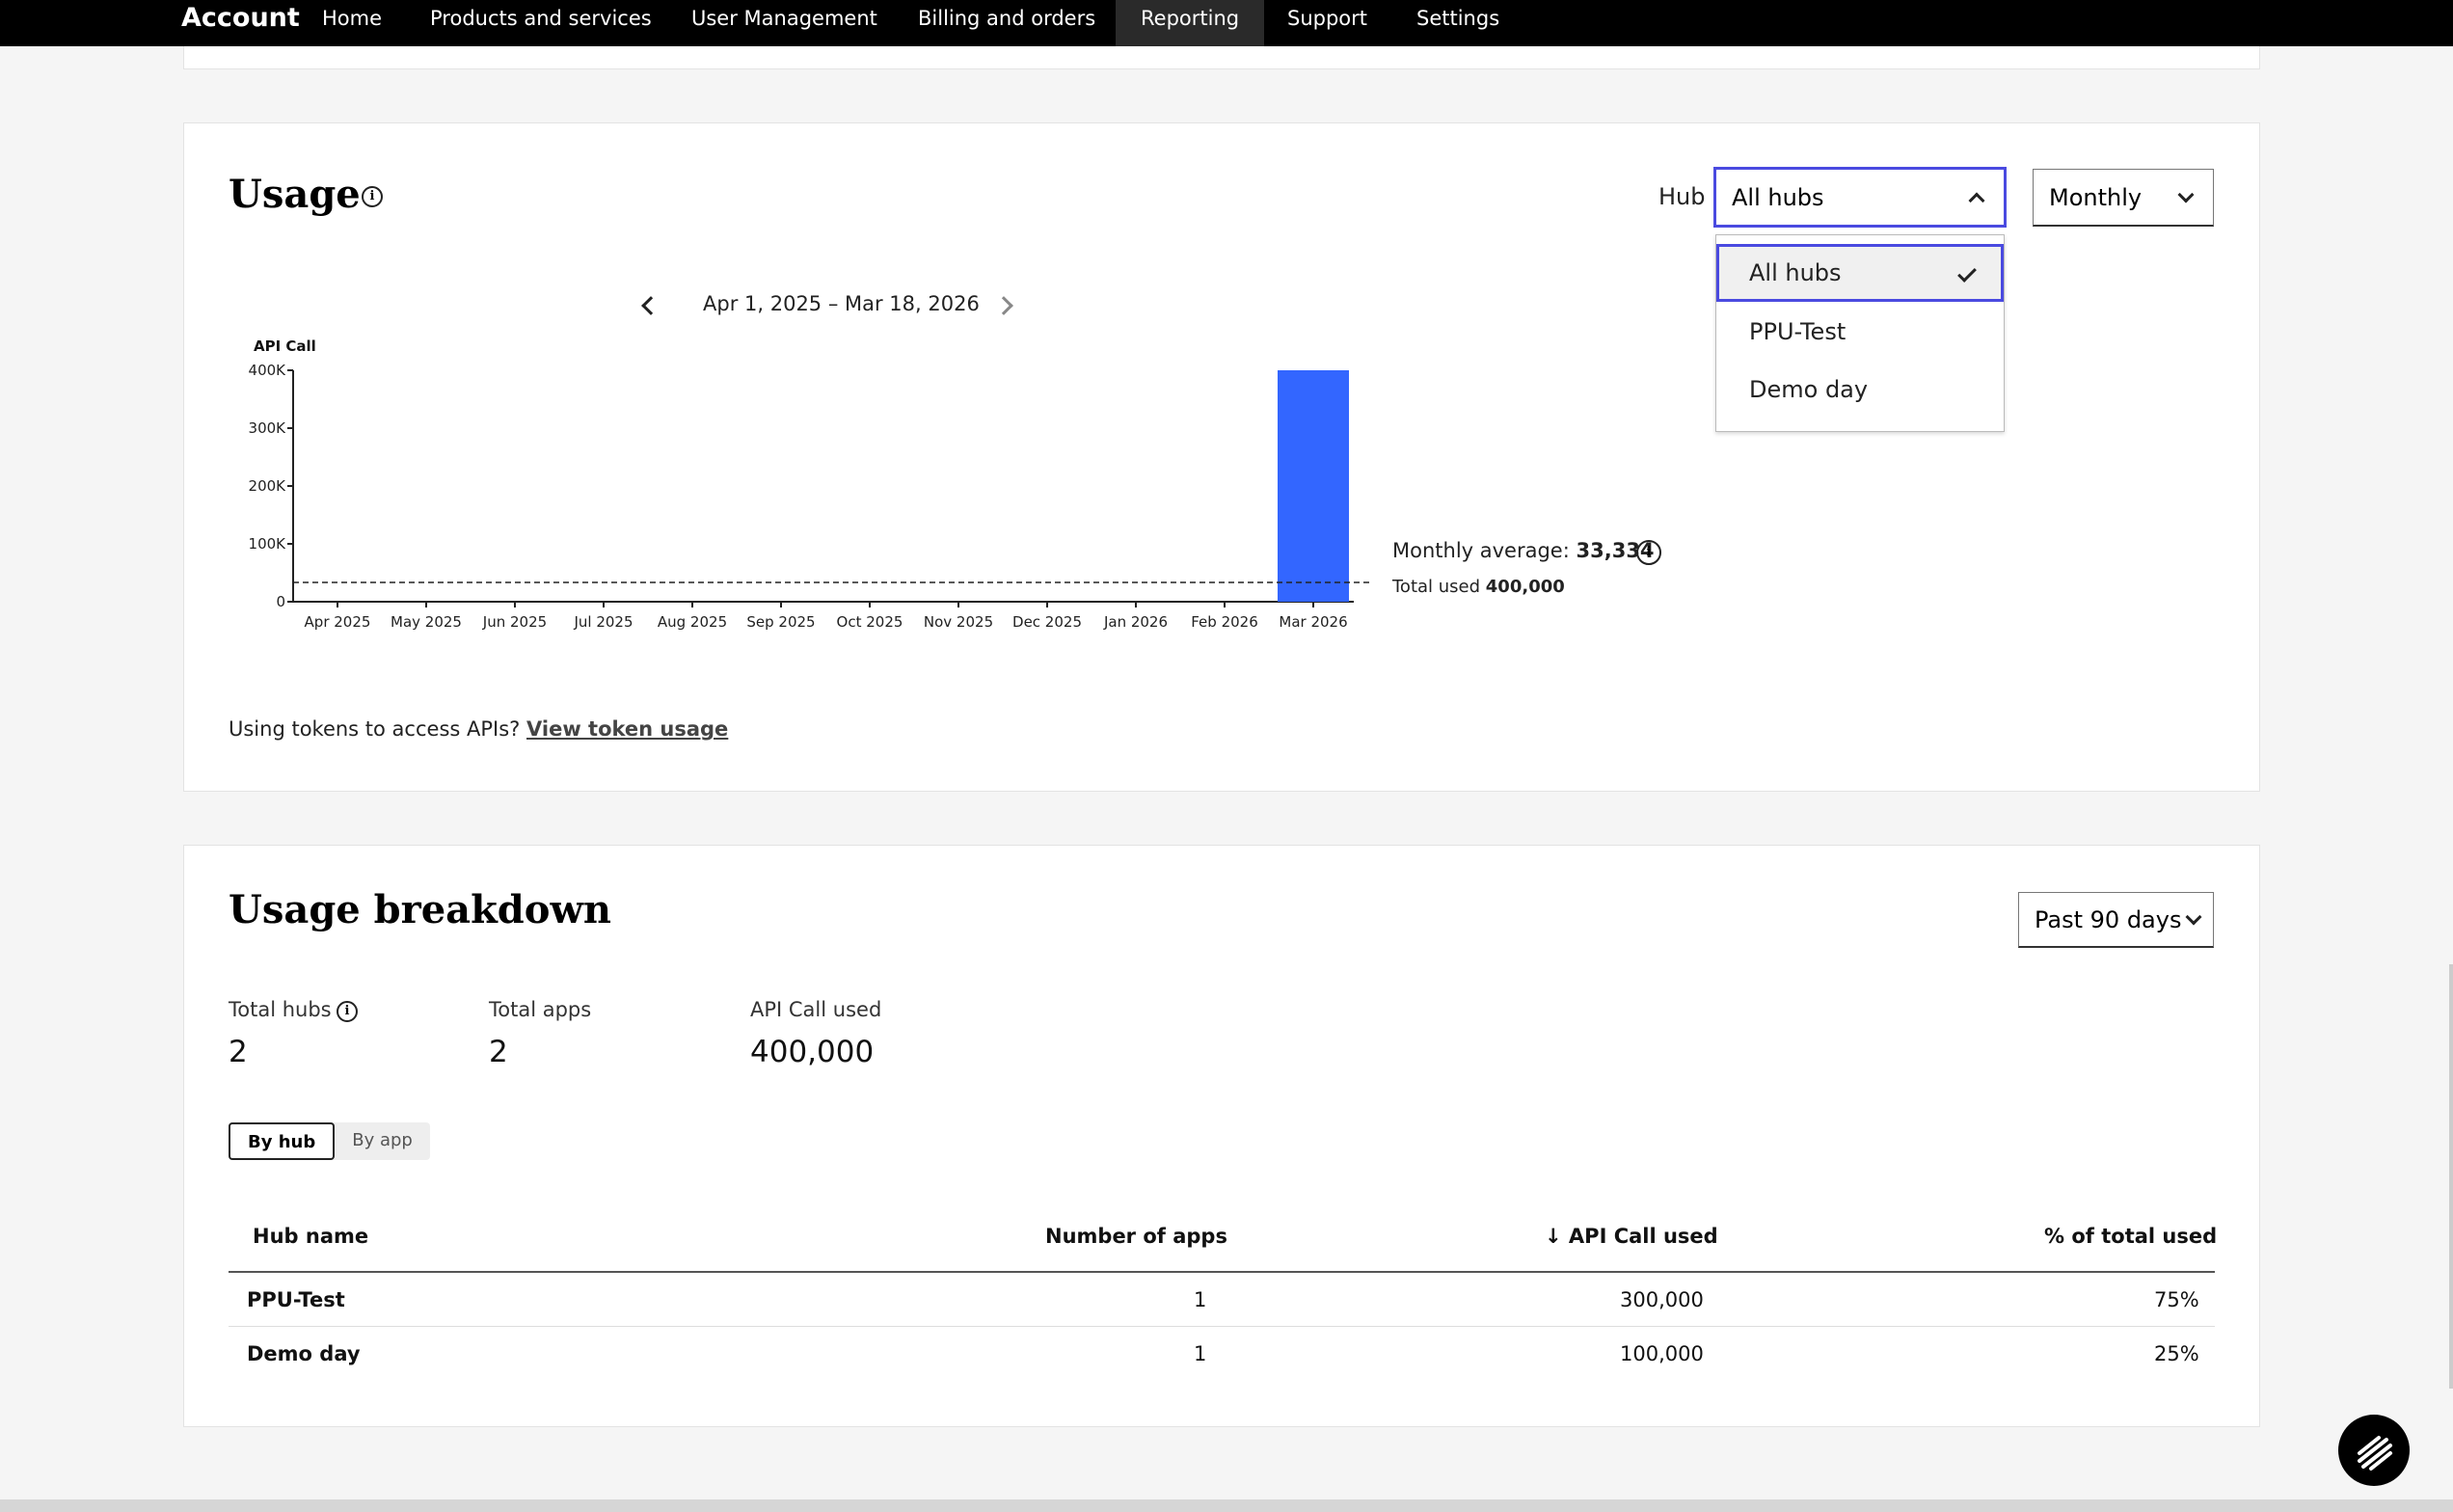 The image size is (2453, 1512). Describe the element at coordinates (268, 486) in the screenshot. I see `y-tick-label: 200K` at that location.